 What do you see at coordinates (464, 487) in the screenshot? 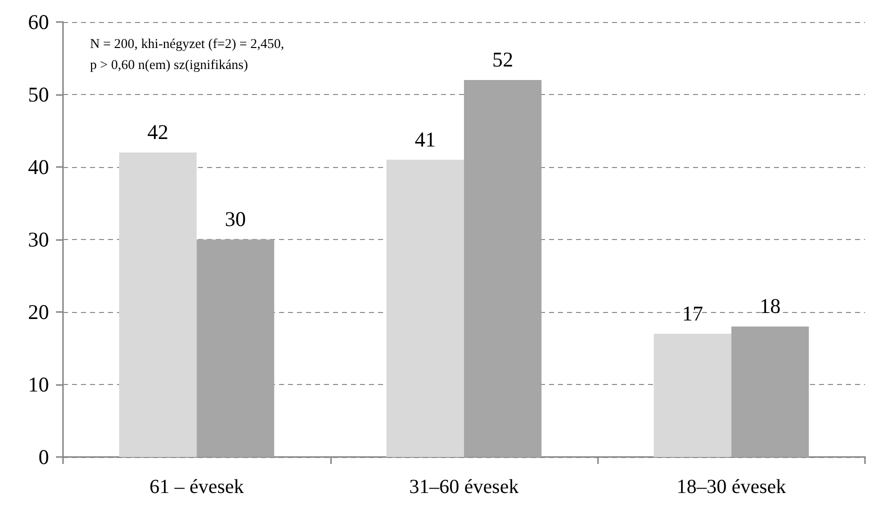
I see `x-tick-label: 31–60 évesek` at bounding box center [464, 487].